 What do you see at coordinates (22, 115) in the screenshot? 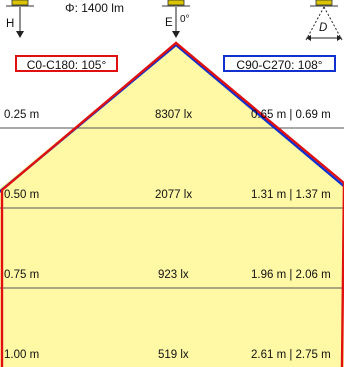
I see `row-1-distance: 0.25 m` at bounding box center [22, 115].